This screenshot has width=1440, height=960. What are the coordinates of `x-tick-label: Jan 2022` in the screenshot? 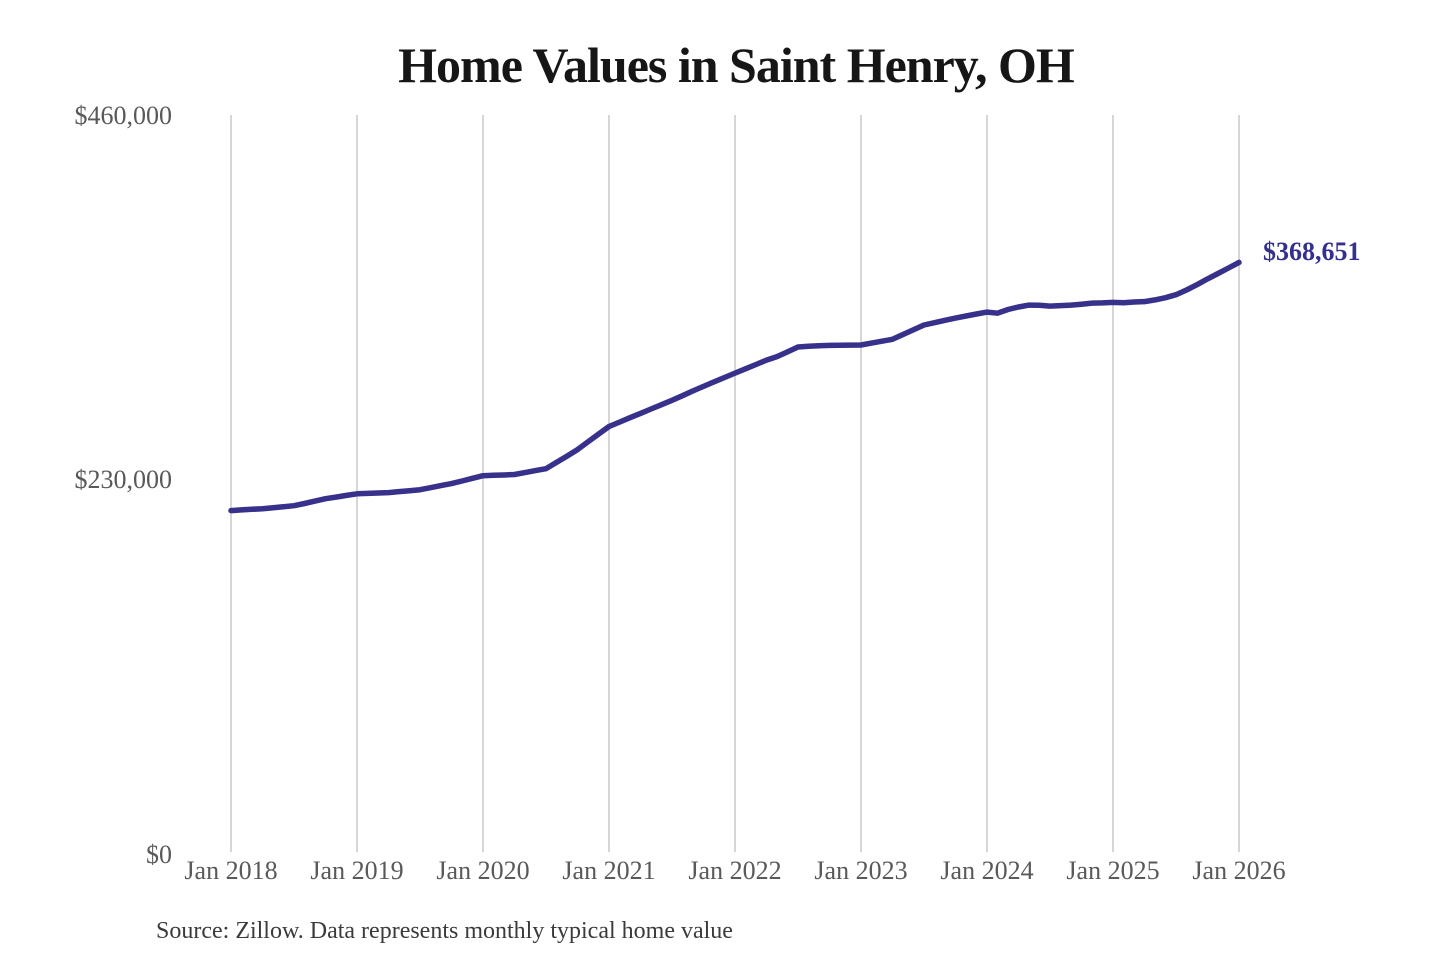 It's located at (735, 870).